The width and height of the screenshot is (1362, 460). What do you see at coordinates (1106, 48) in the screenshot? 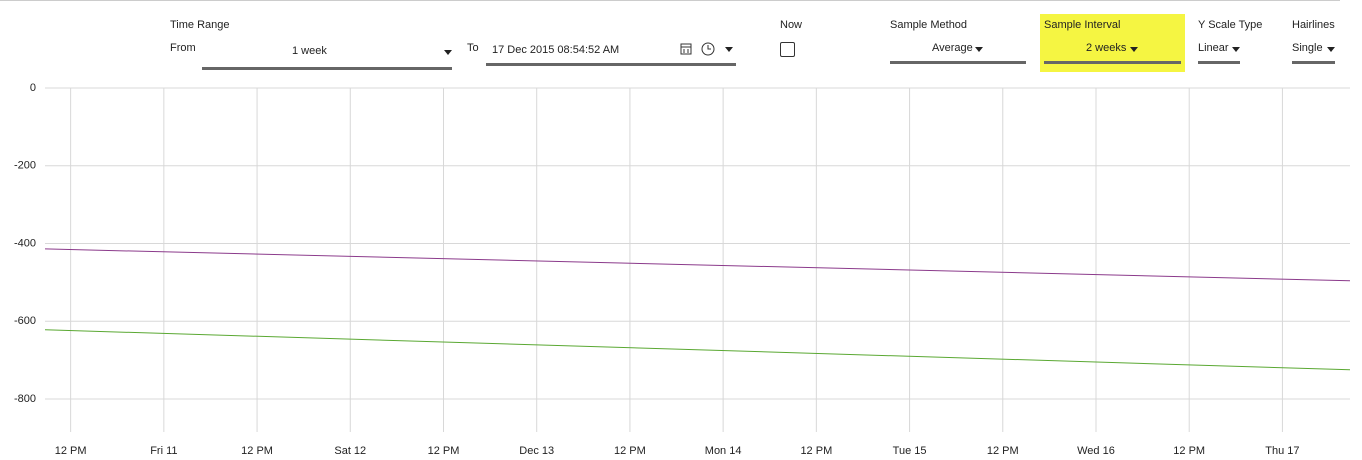
I see `sample-interval-value: 2 weeks` at bounding box center [1106, 48].